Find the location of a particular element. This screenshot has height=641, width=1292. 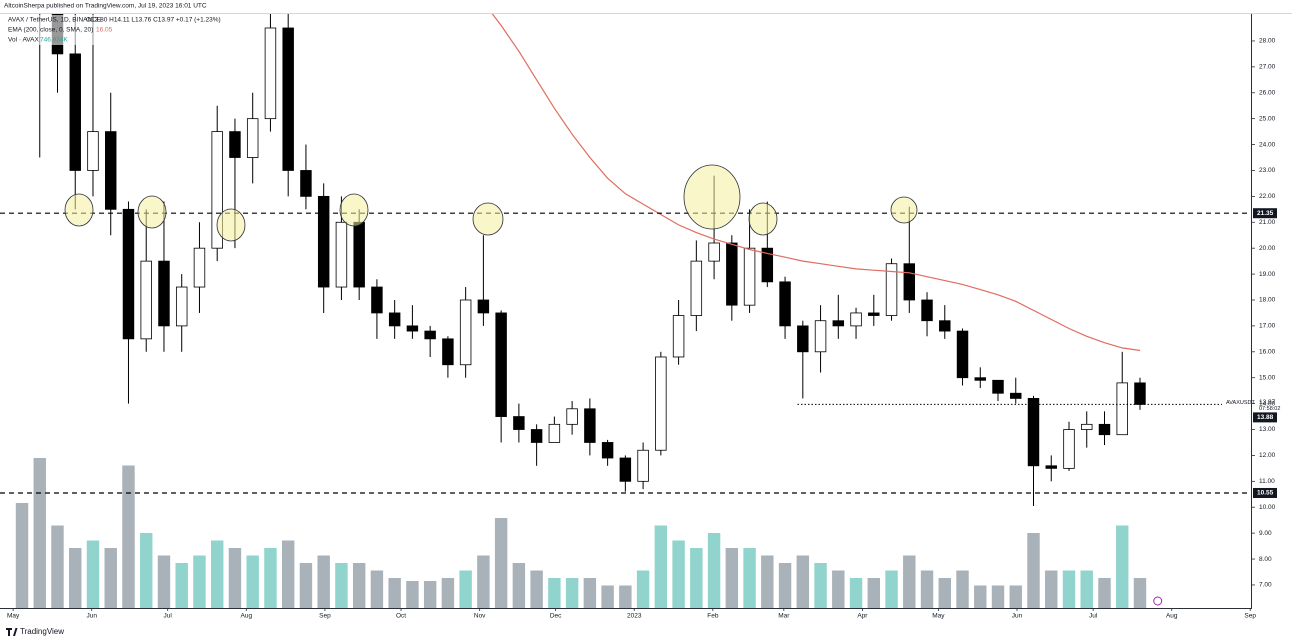

y-tick-label: 15.00 is located at coordinates (1267, 377).